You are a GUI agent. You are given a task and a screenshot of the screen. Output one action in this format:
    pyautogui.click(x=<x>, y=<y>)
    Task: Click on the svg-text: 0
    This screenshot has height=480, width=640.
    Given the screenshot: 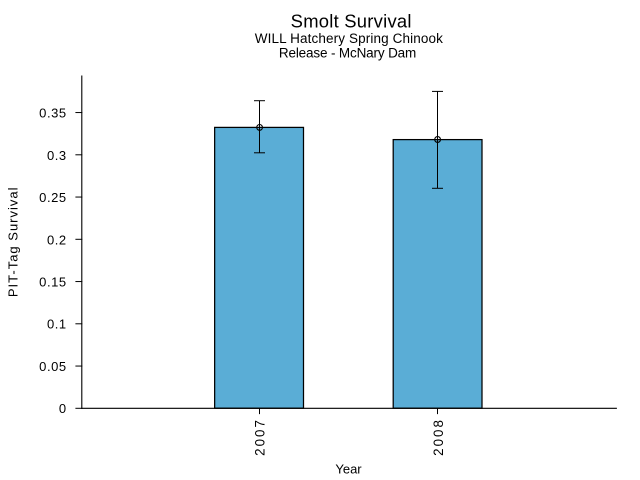 What is the action you would take?
    pyautogui.click(x=63, y=408)
    